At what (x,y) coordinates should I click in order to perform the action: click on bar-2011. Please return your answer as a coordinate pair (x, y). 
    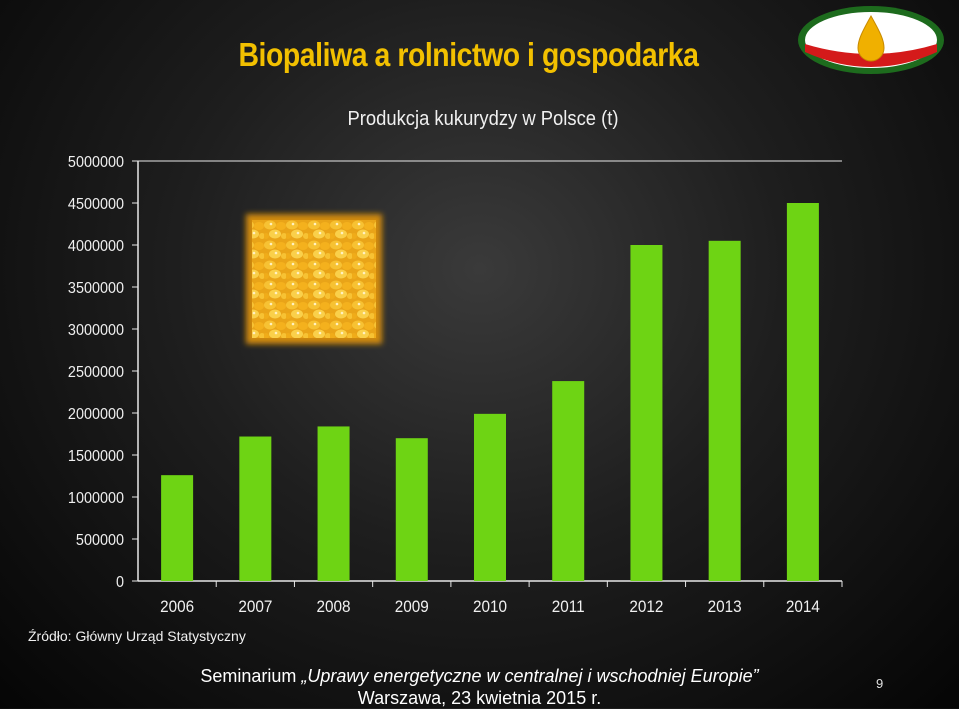
    Looking at the image, I should click on (568, 481).